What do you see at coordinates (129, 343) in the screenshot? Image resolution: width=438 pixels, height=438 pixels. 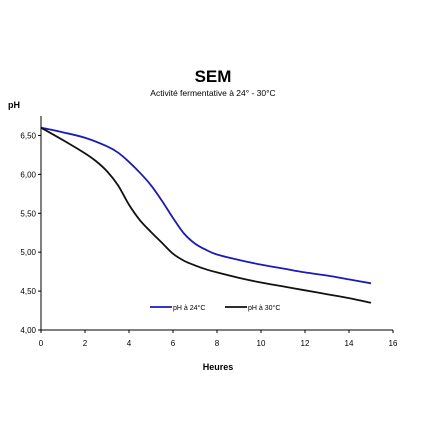 I see `x-tick-label: 4` at bounding box center [129, 343].